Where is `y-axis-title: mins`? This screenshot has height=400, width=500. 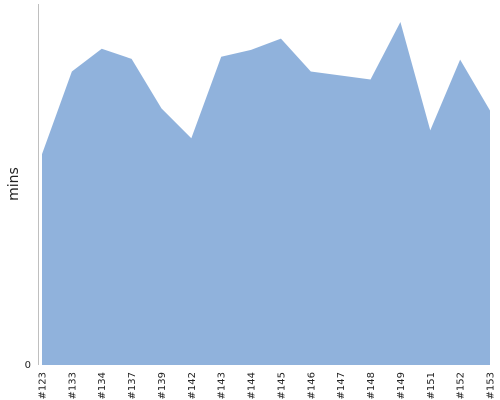
y-axis-title: mins is located at coordinates (14, 184).